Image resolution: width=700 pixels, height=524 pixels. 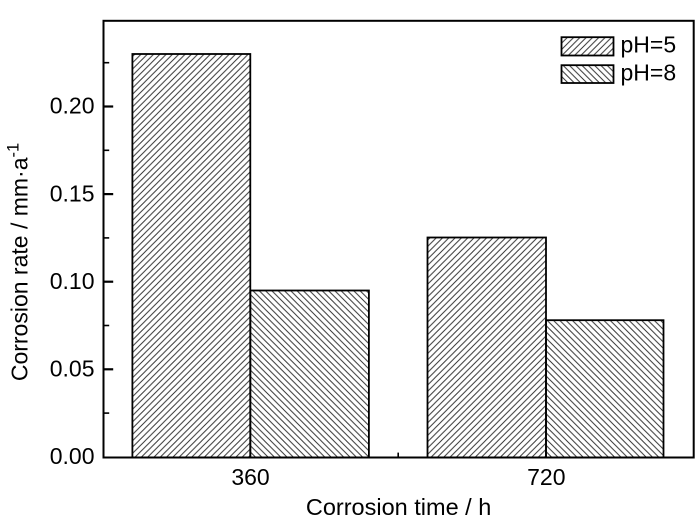 What do you see at coordinates (19, 262) in the screenshot?
I see `svg-text: Corrosion rate / mm·a-1` at bounding box center [19, 262].